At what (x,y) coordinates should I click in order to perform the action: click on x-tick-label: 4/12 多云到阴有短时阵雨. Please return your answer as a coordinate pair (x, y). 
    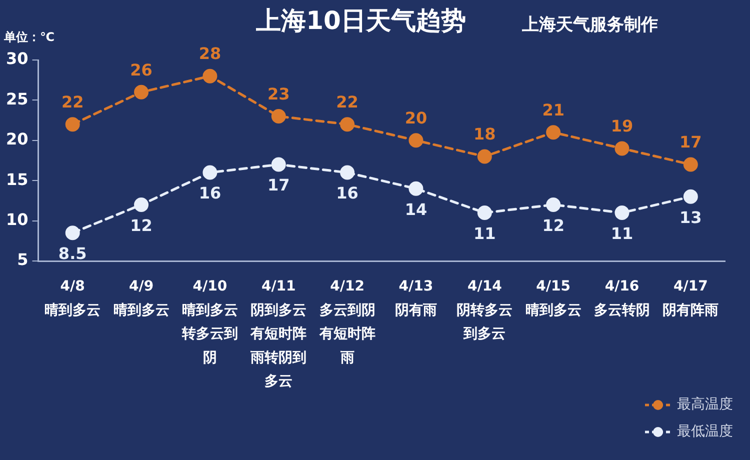
    Looking at the image, I should click on (347, 322).